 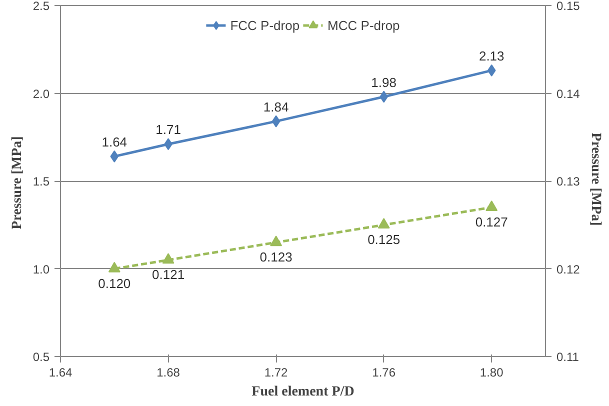 What do you see at coordinates (41, 269) in the screenshot?
I see `y-tick-label: 1.0` at bounding box center [41, 269].